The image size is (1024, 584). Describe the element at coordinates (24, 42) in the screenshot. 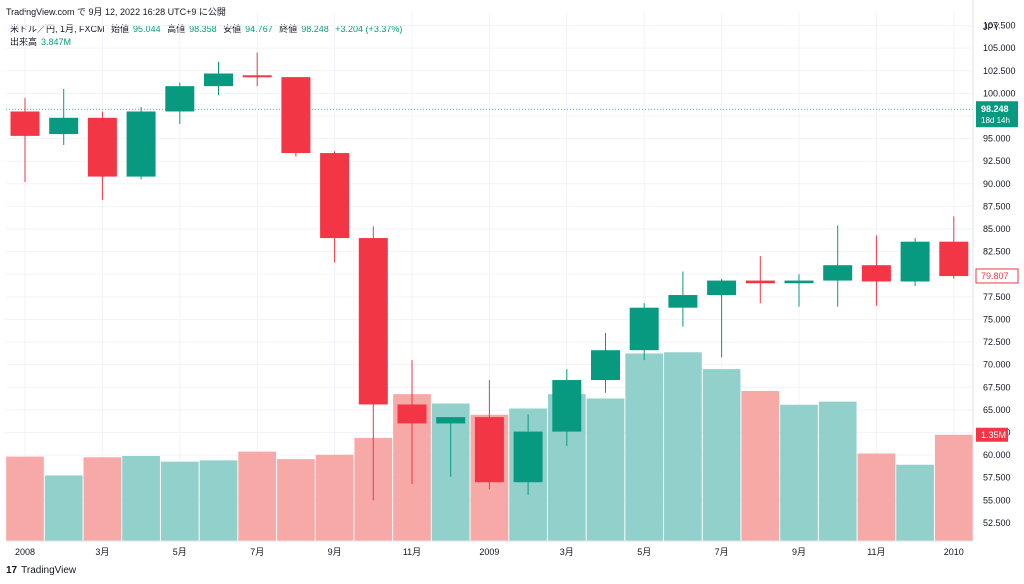

I see `volume-label: 出来高` at that location.